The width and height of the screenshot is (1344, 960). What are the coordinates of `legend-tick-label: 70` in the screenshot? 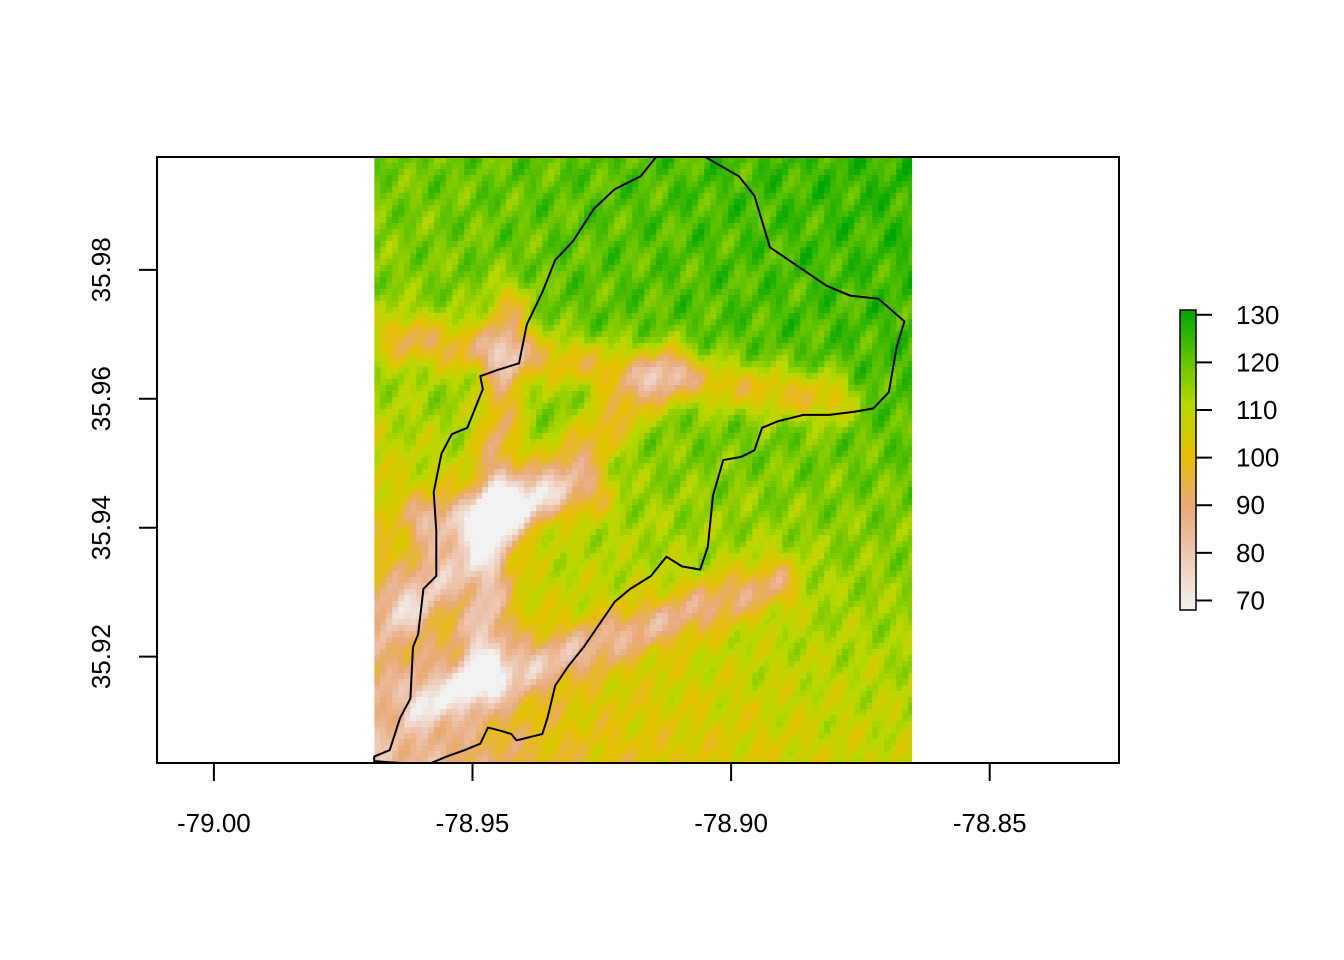 It's located at (1250, 600).